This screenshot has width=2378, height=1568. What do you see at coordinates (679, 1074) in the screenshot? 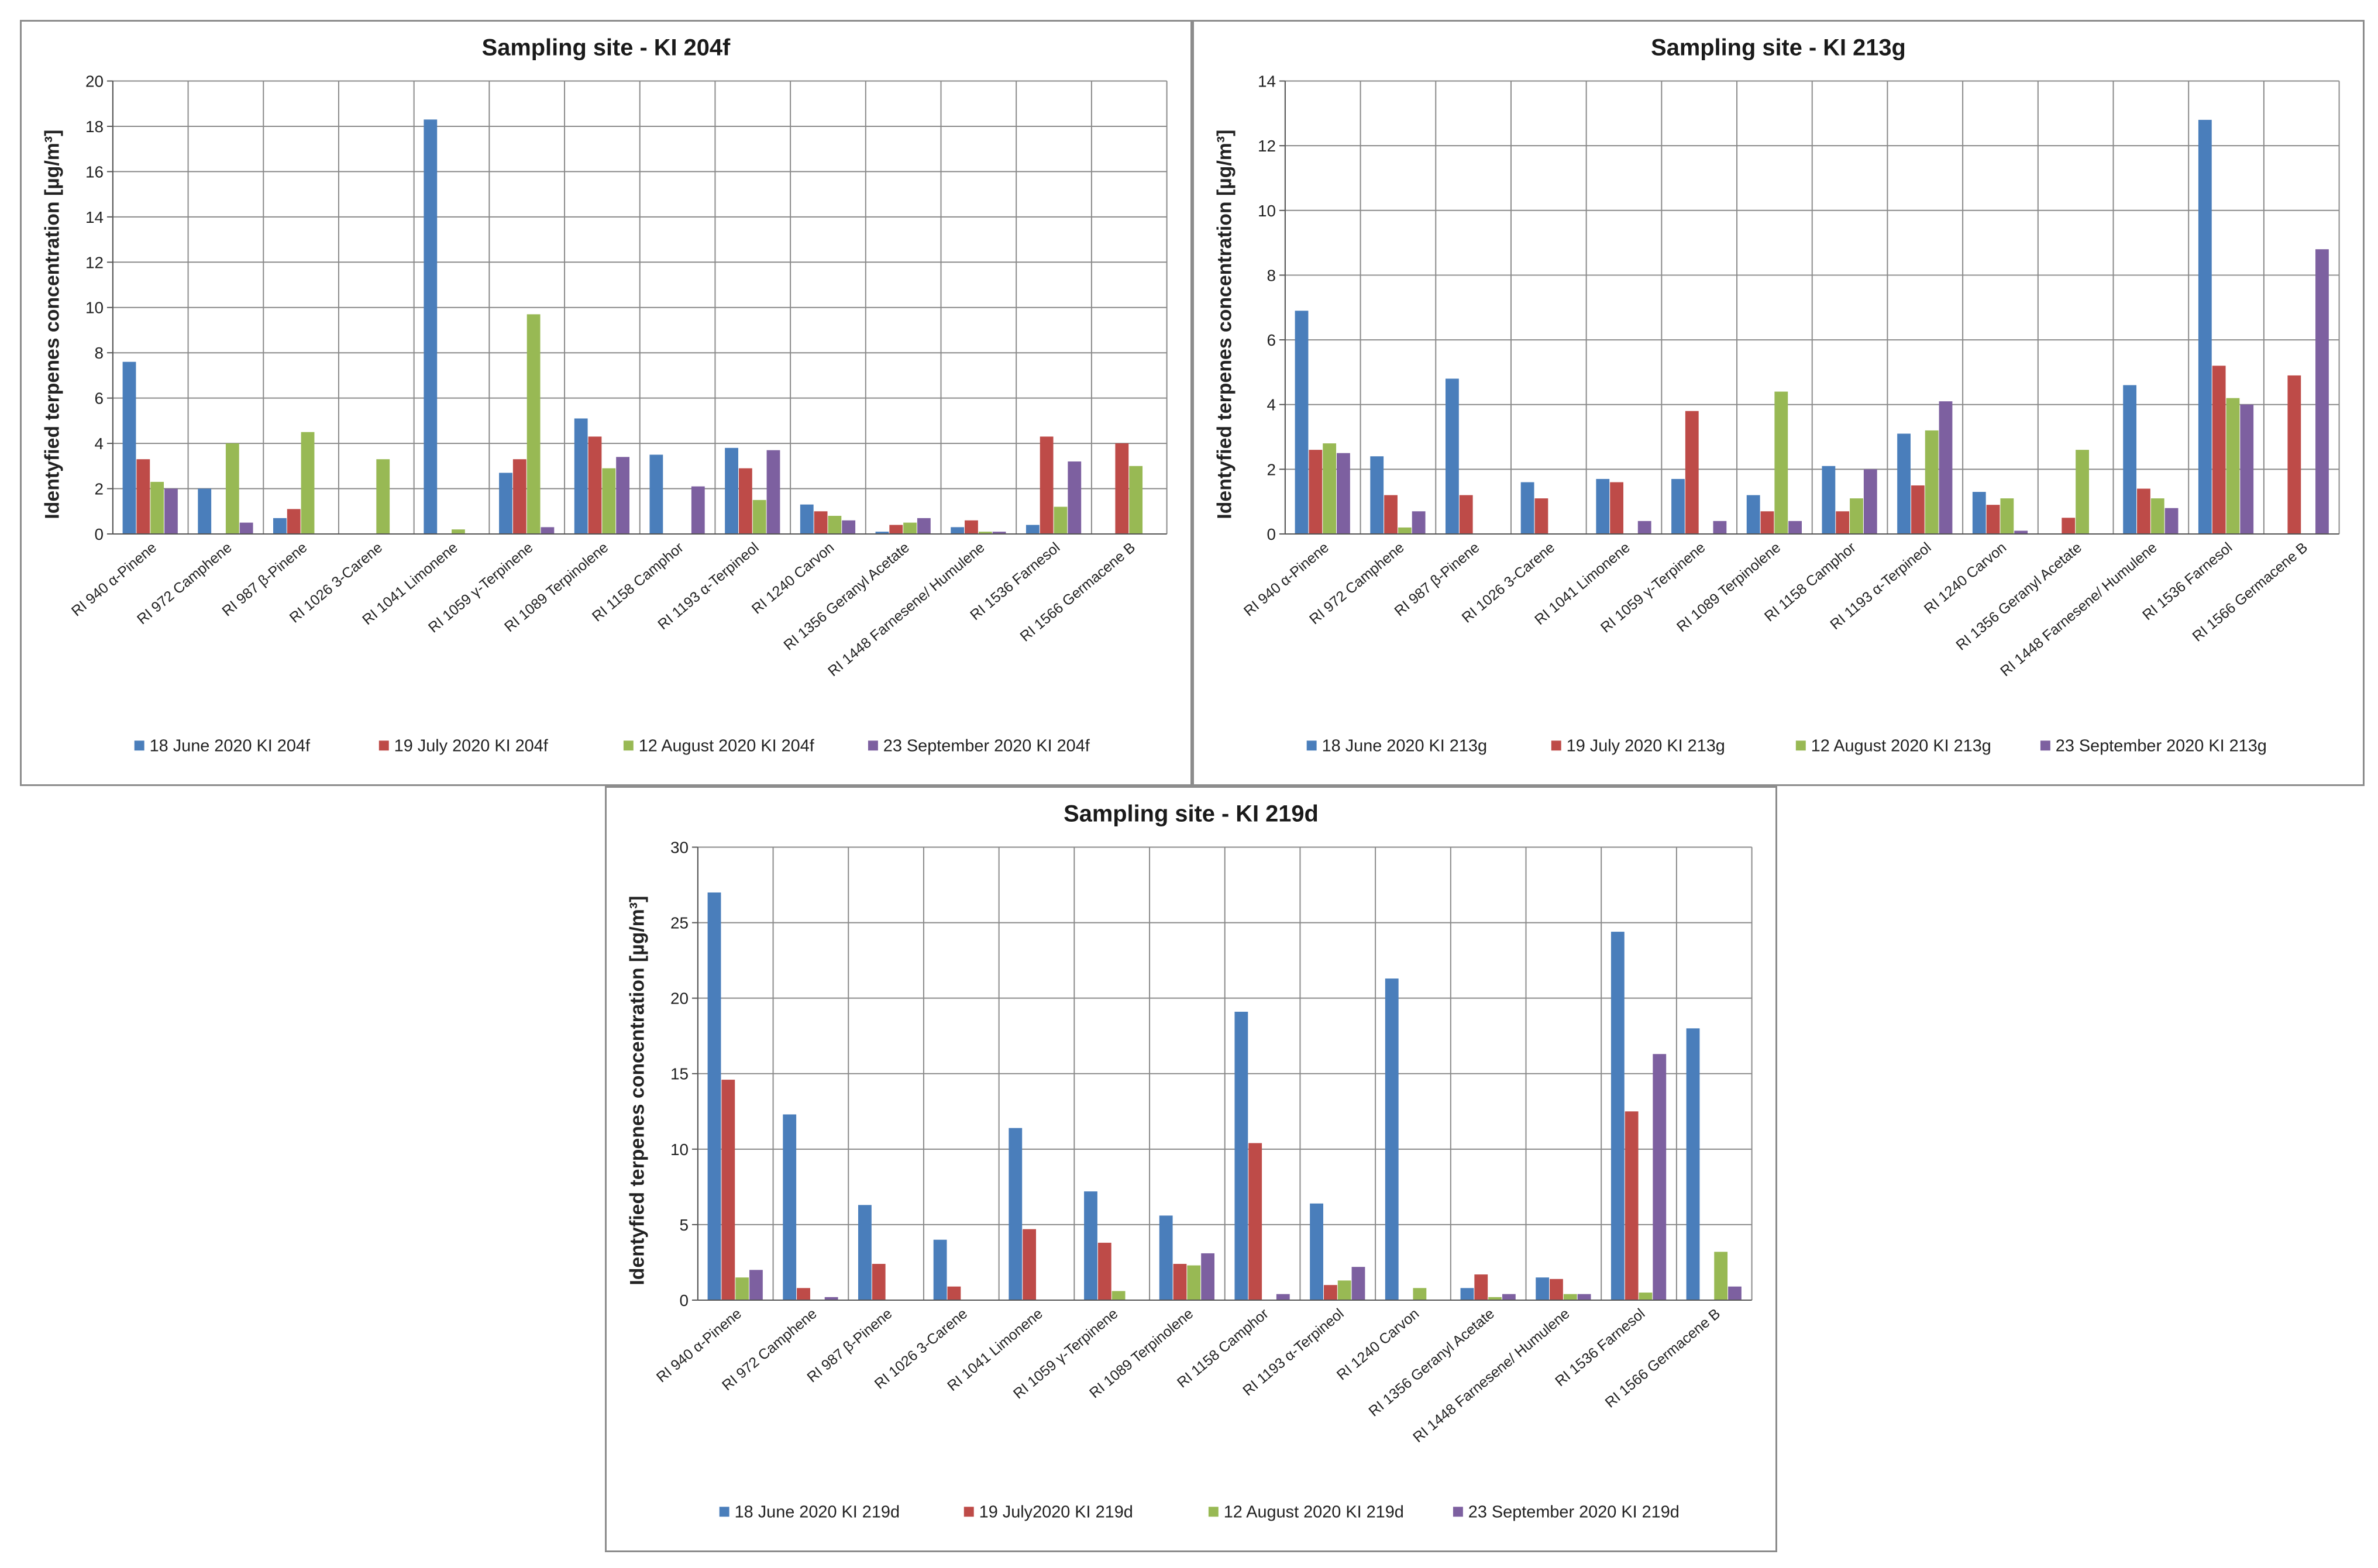
I see `y-tick-label: 15` at bounding box center [679, 1074].